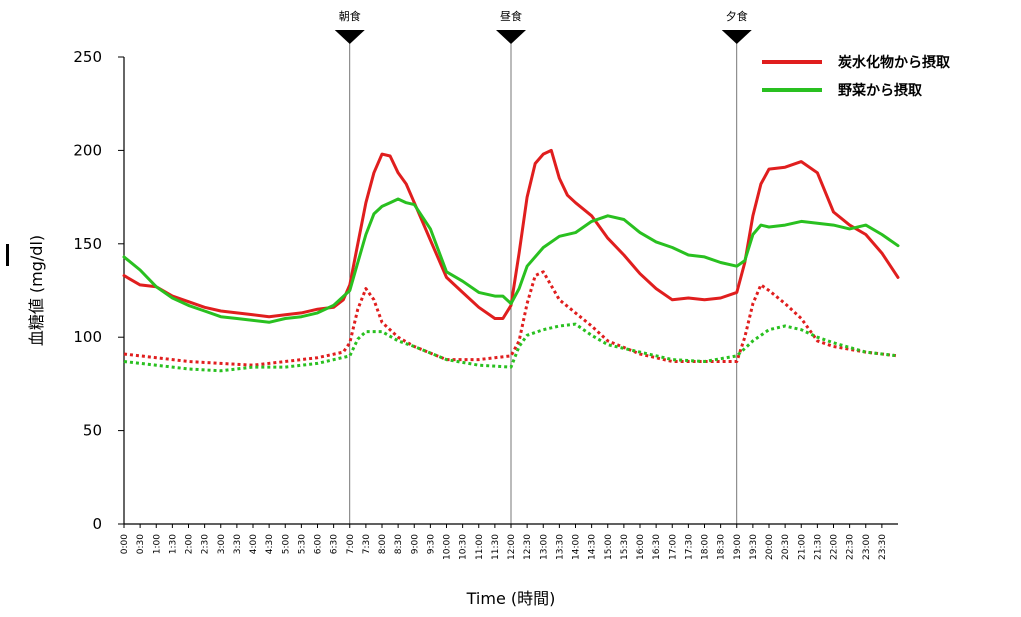 This screenshot has width=1021, height=617. I want to click on x-tick-label: 12:30, so click(528, 547).